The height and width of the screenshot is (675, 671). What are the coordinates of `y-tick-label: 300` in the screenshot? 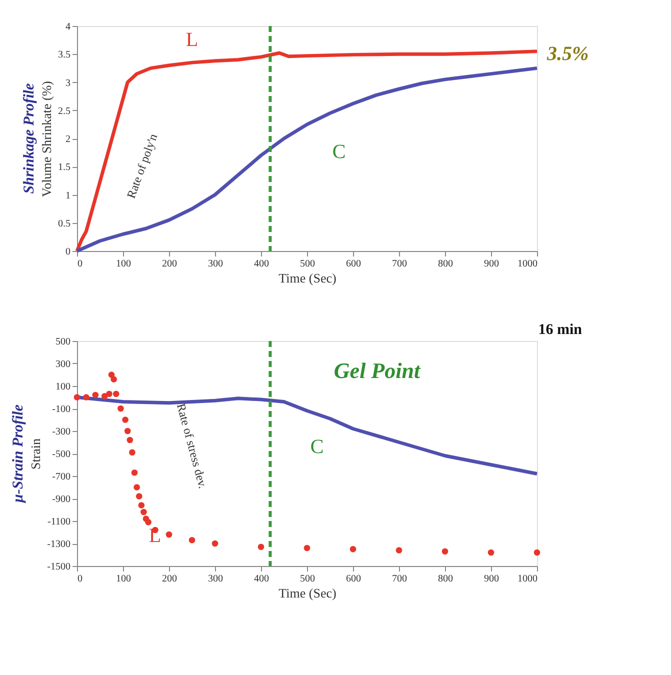 It's located at (63, 364).